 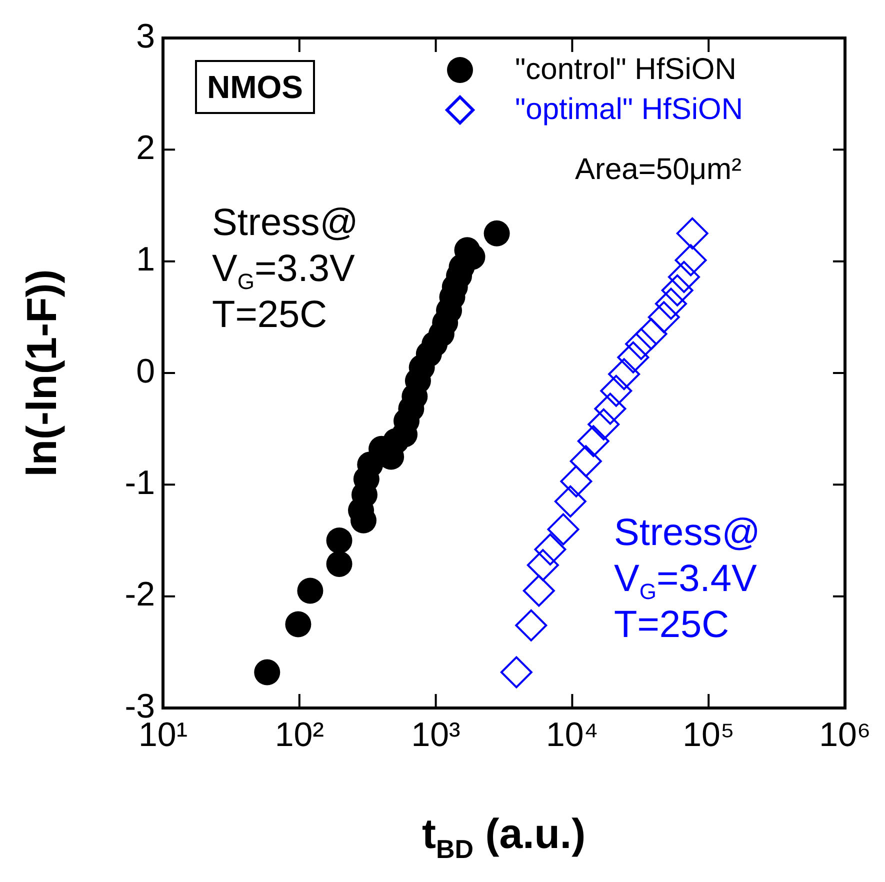 What do you see at coordinates (625, 70) in the screenshot?
I see `legend-label: "control" HfSiON` at bounding box center [625, 70].